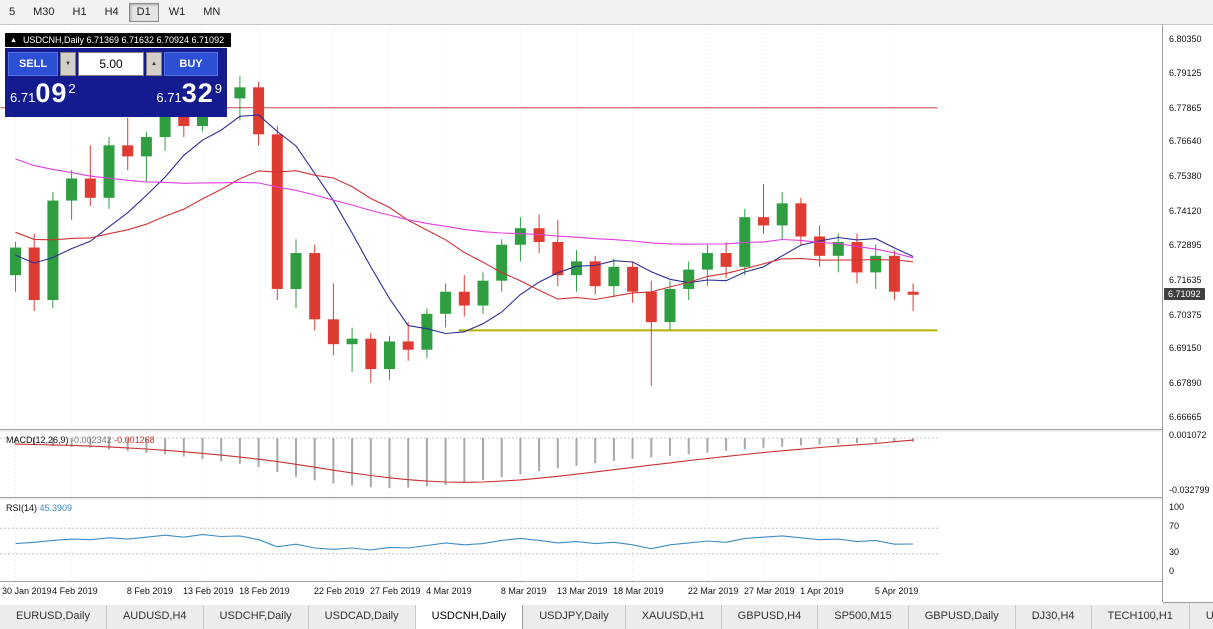 The height and width of the screenshot is (629, 1213). Describe the element at coordinates (1185, 244) in the screenshot. I see `price-axis-label: 6.72895` at that location.